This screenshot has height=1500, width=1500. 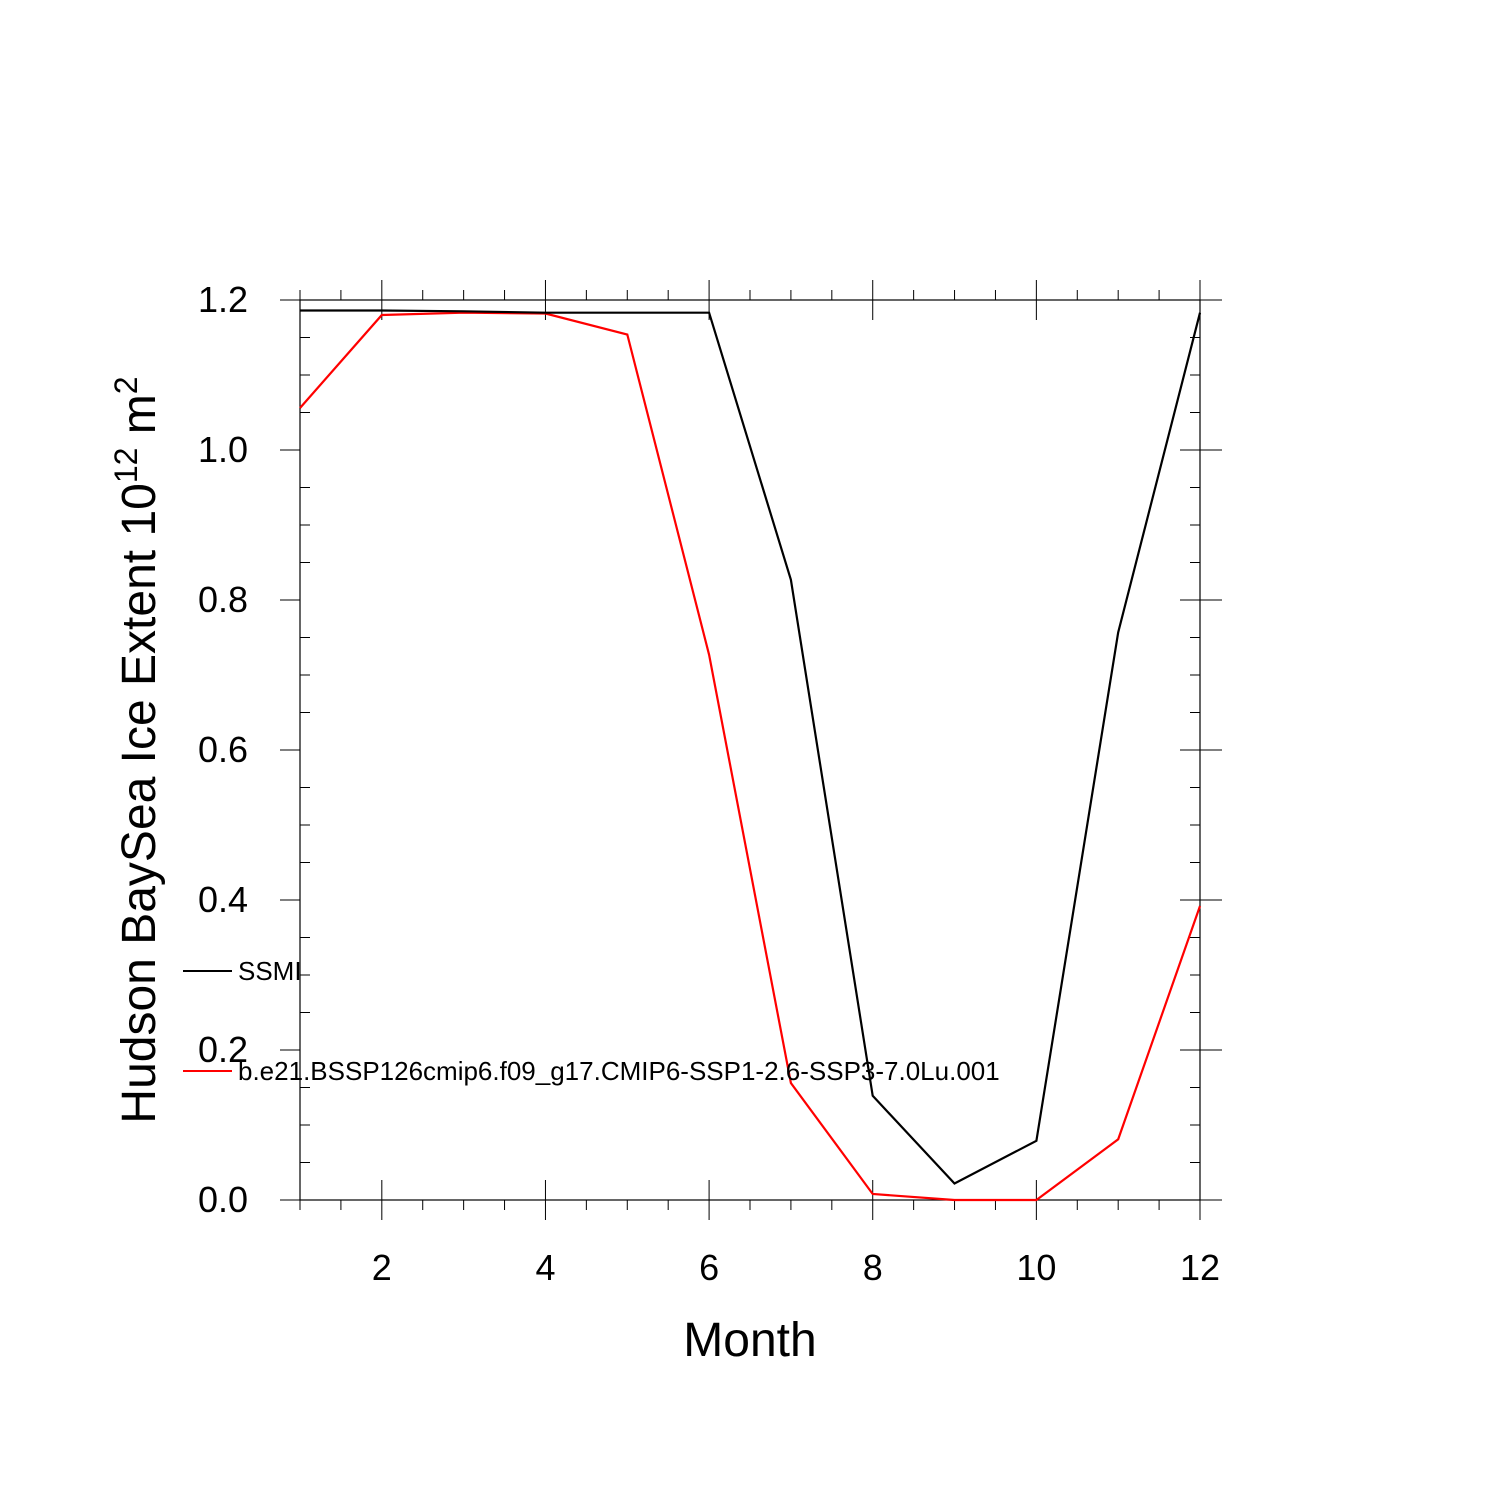 I want to click on y-tick-label: 0.6, so click(x=223, y=749).